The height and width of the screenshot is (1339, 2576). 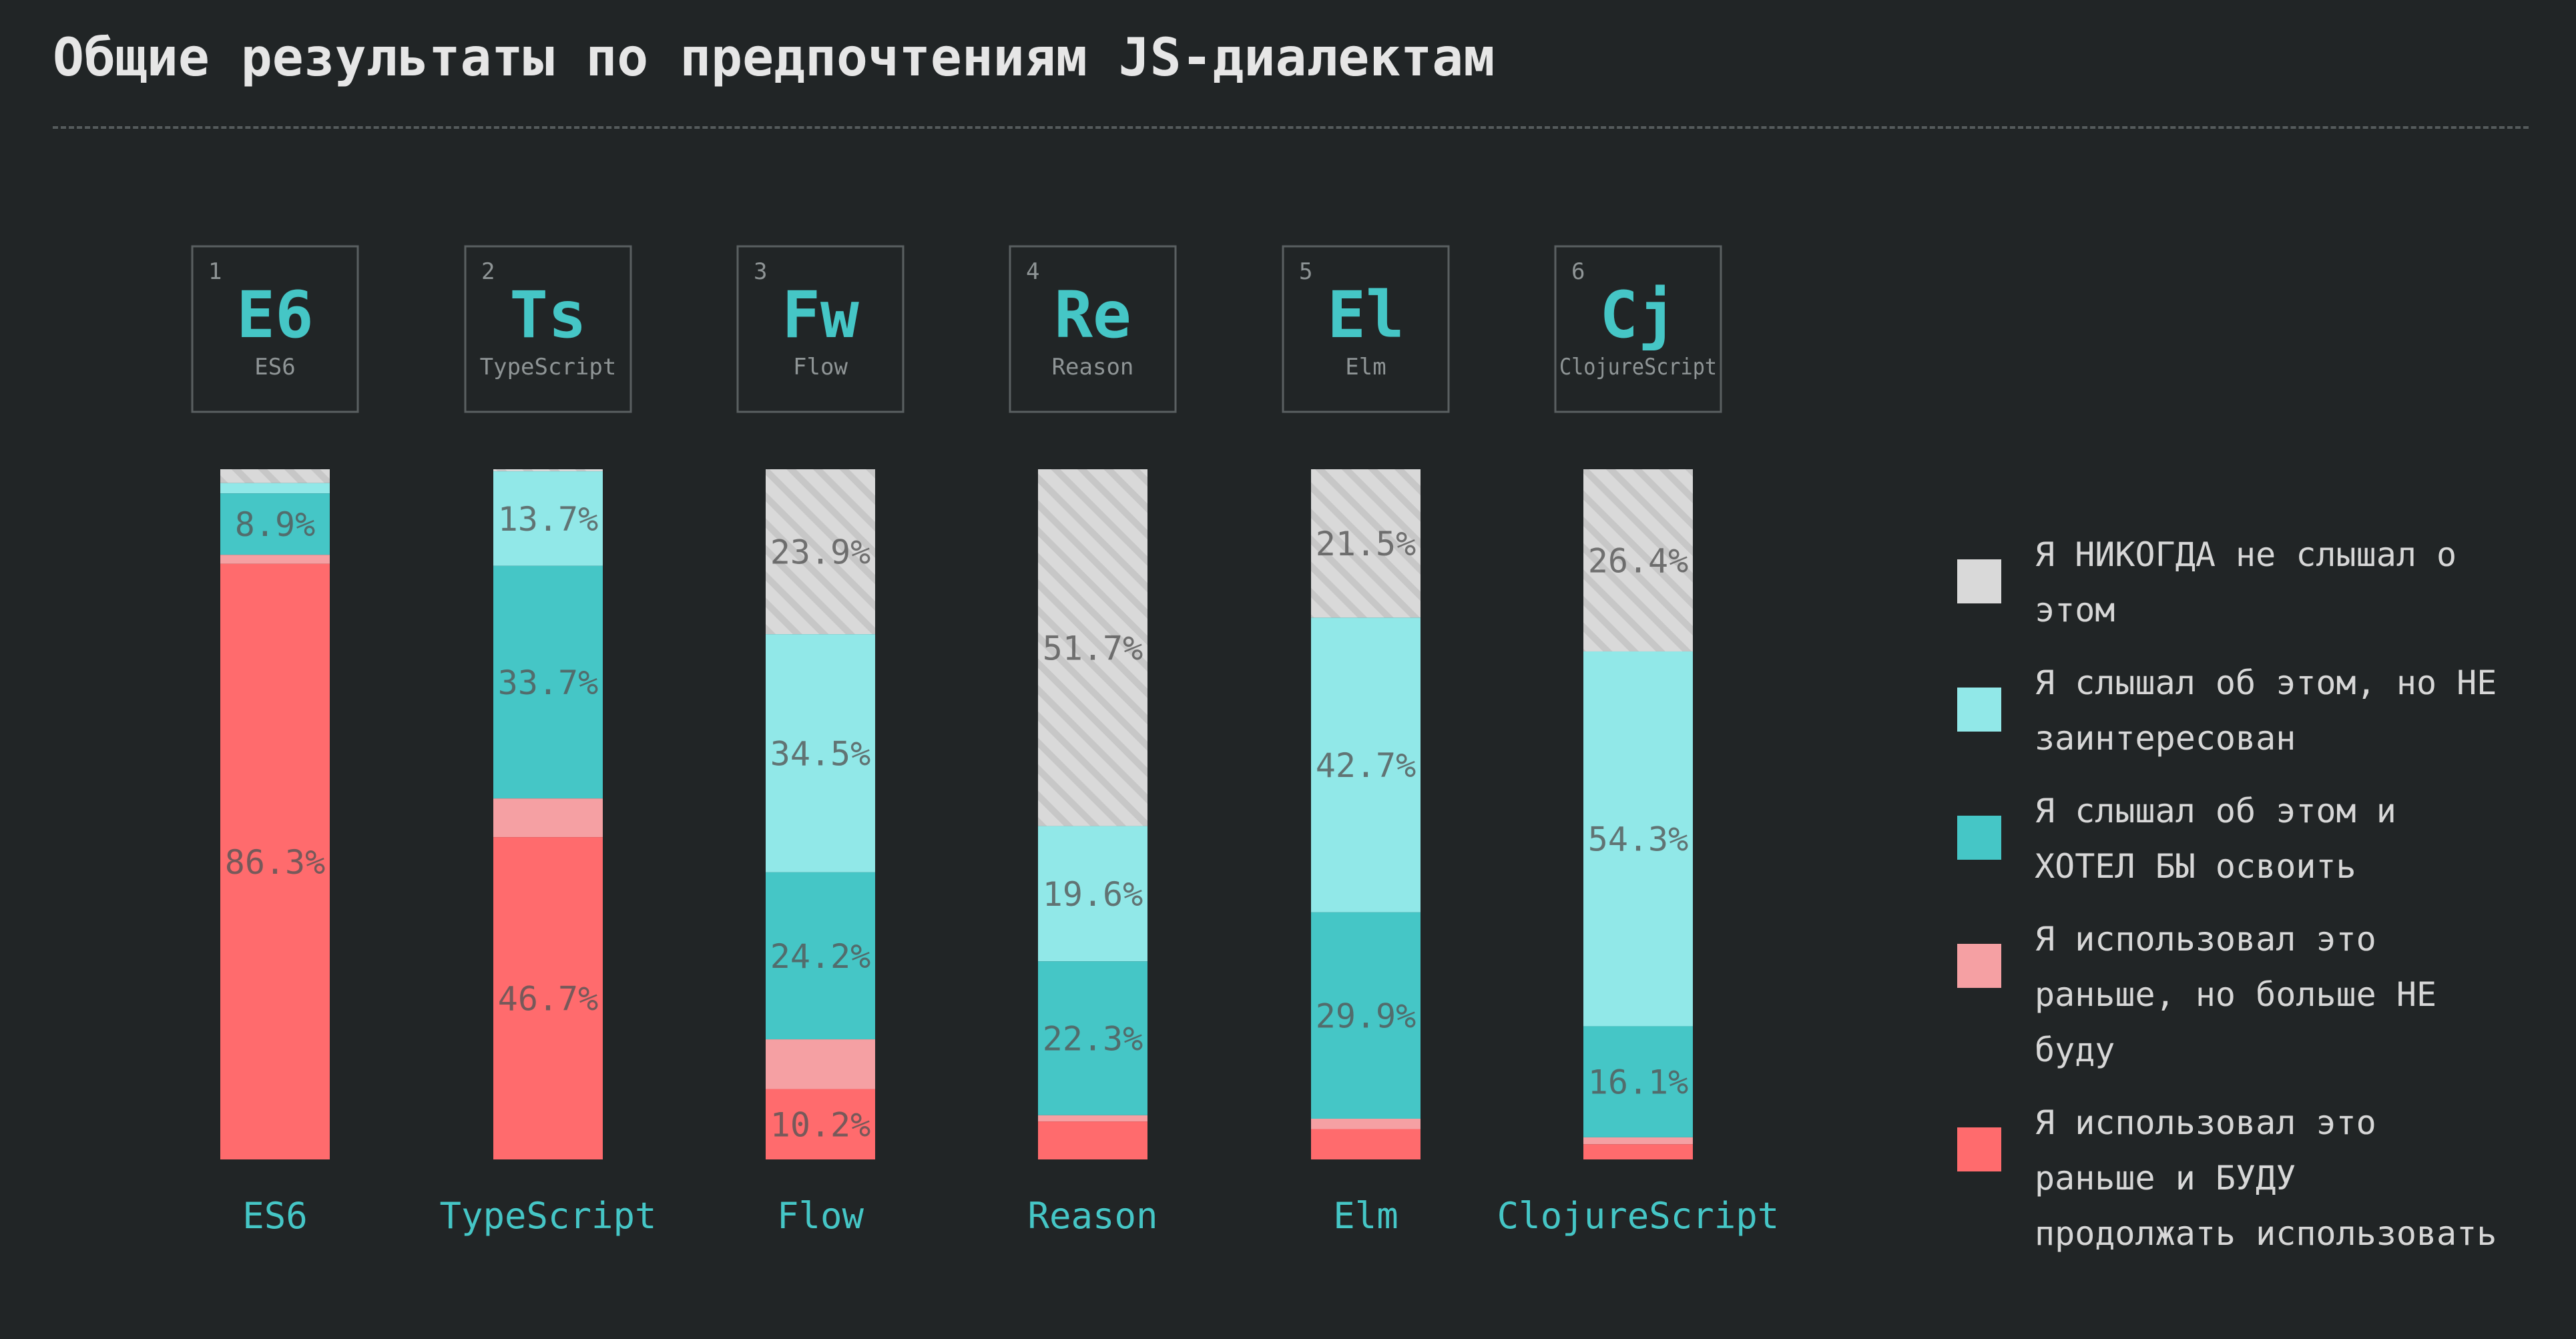 I want to click on data-label-flow-heard_not_interested: 34.5%, so click(x=820, y=754).